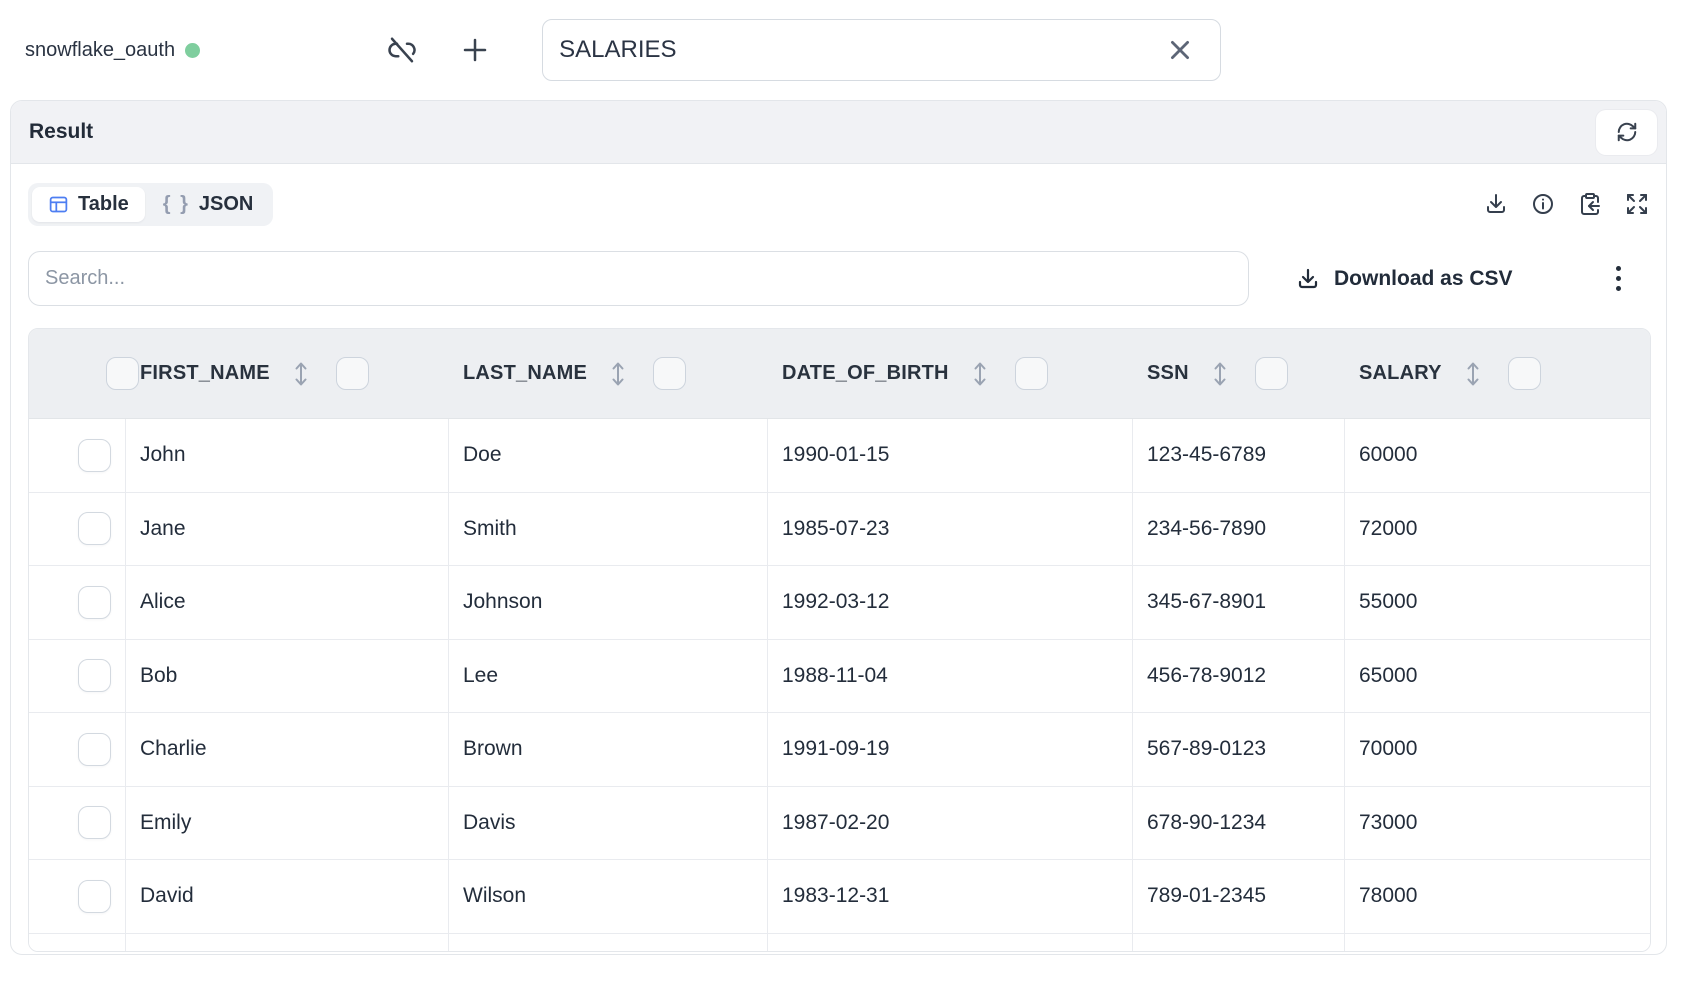  What do you see at coordinates (608, 749) in the screenshot?
I see `cell-last_name: Brown` at bounding box center [608, 749].